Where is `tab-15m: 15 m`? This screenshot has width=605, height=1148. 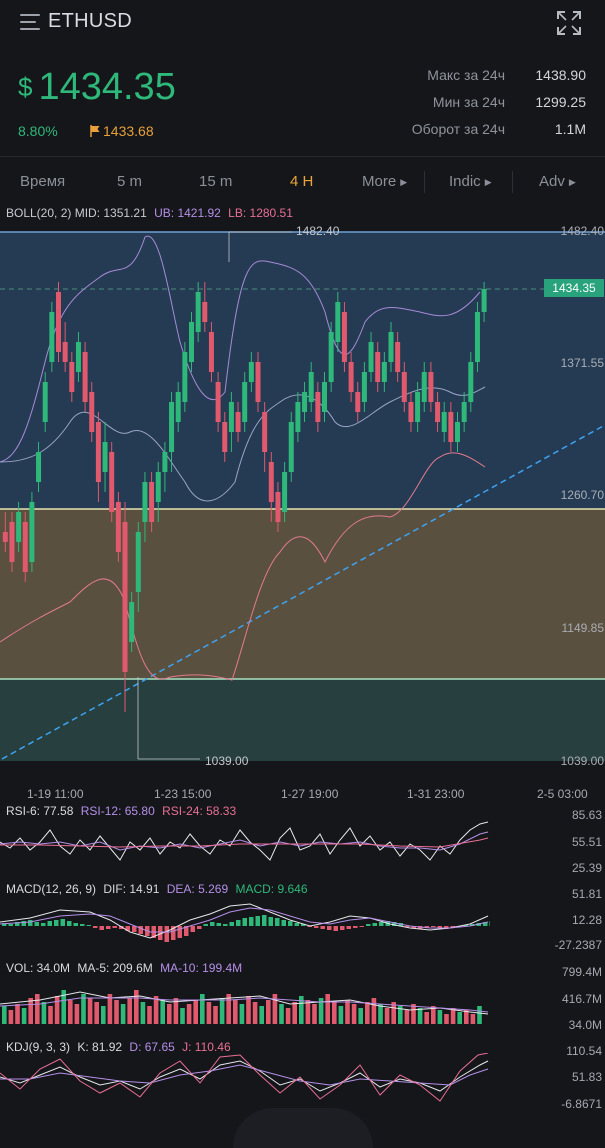 tab-15m: 15 m is located at coordinates (216, 181).